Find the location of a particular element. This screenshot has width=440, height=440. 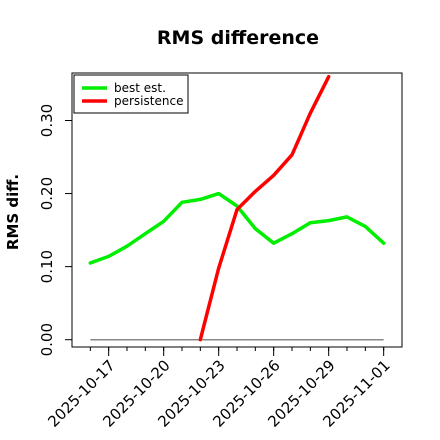

chart-title: RMS difference is located at coordinates (238, 38).